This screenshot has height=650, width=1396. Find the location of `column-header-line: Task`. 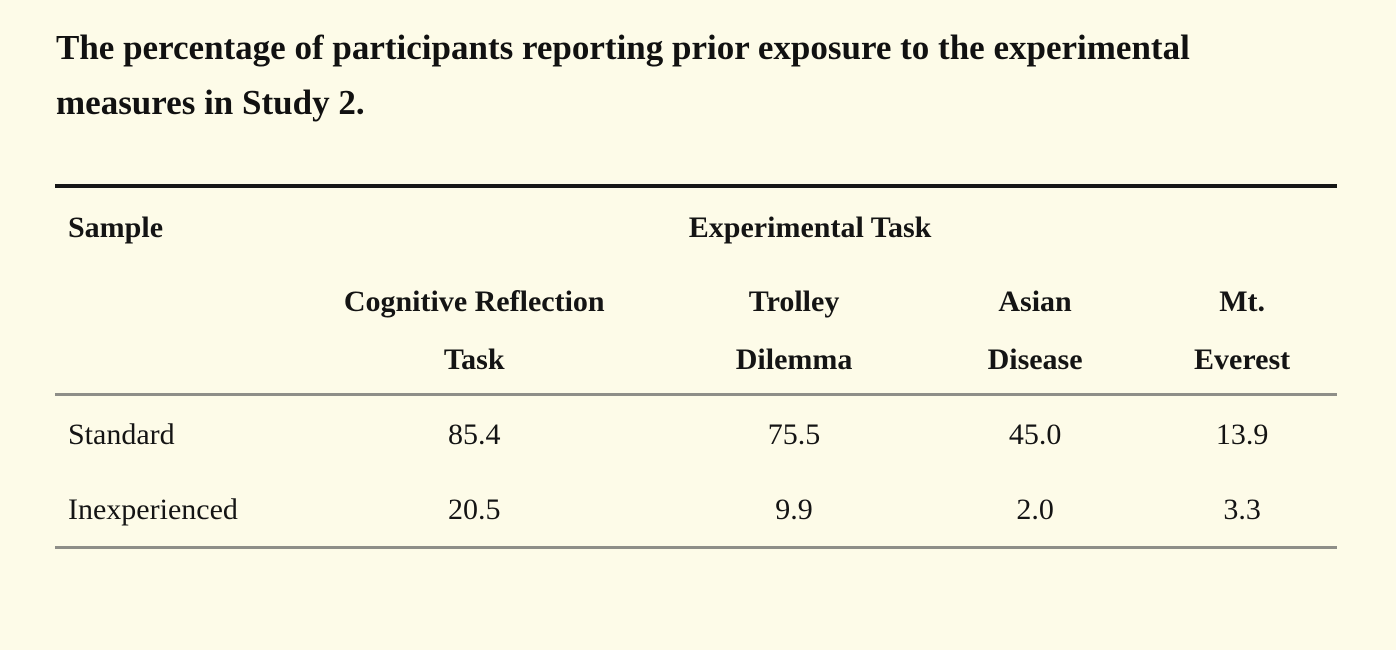

column-header-line: Task is located at coordinates (474, 359).